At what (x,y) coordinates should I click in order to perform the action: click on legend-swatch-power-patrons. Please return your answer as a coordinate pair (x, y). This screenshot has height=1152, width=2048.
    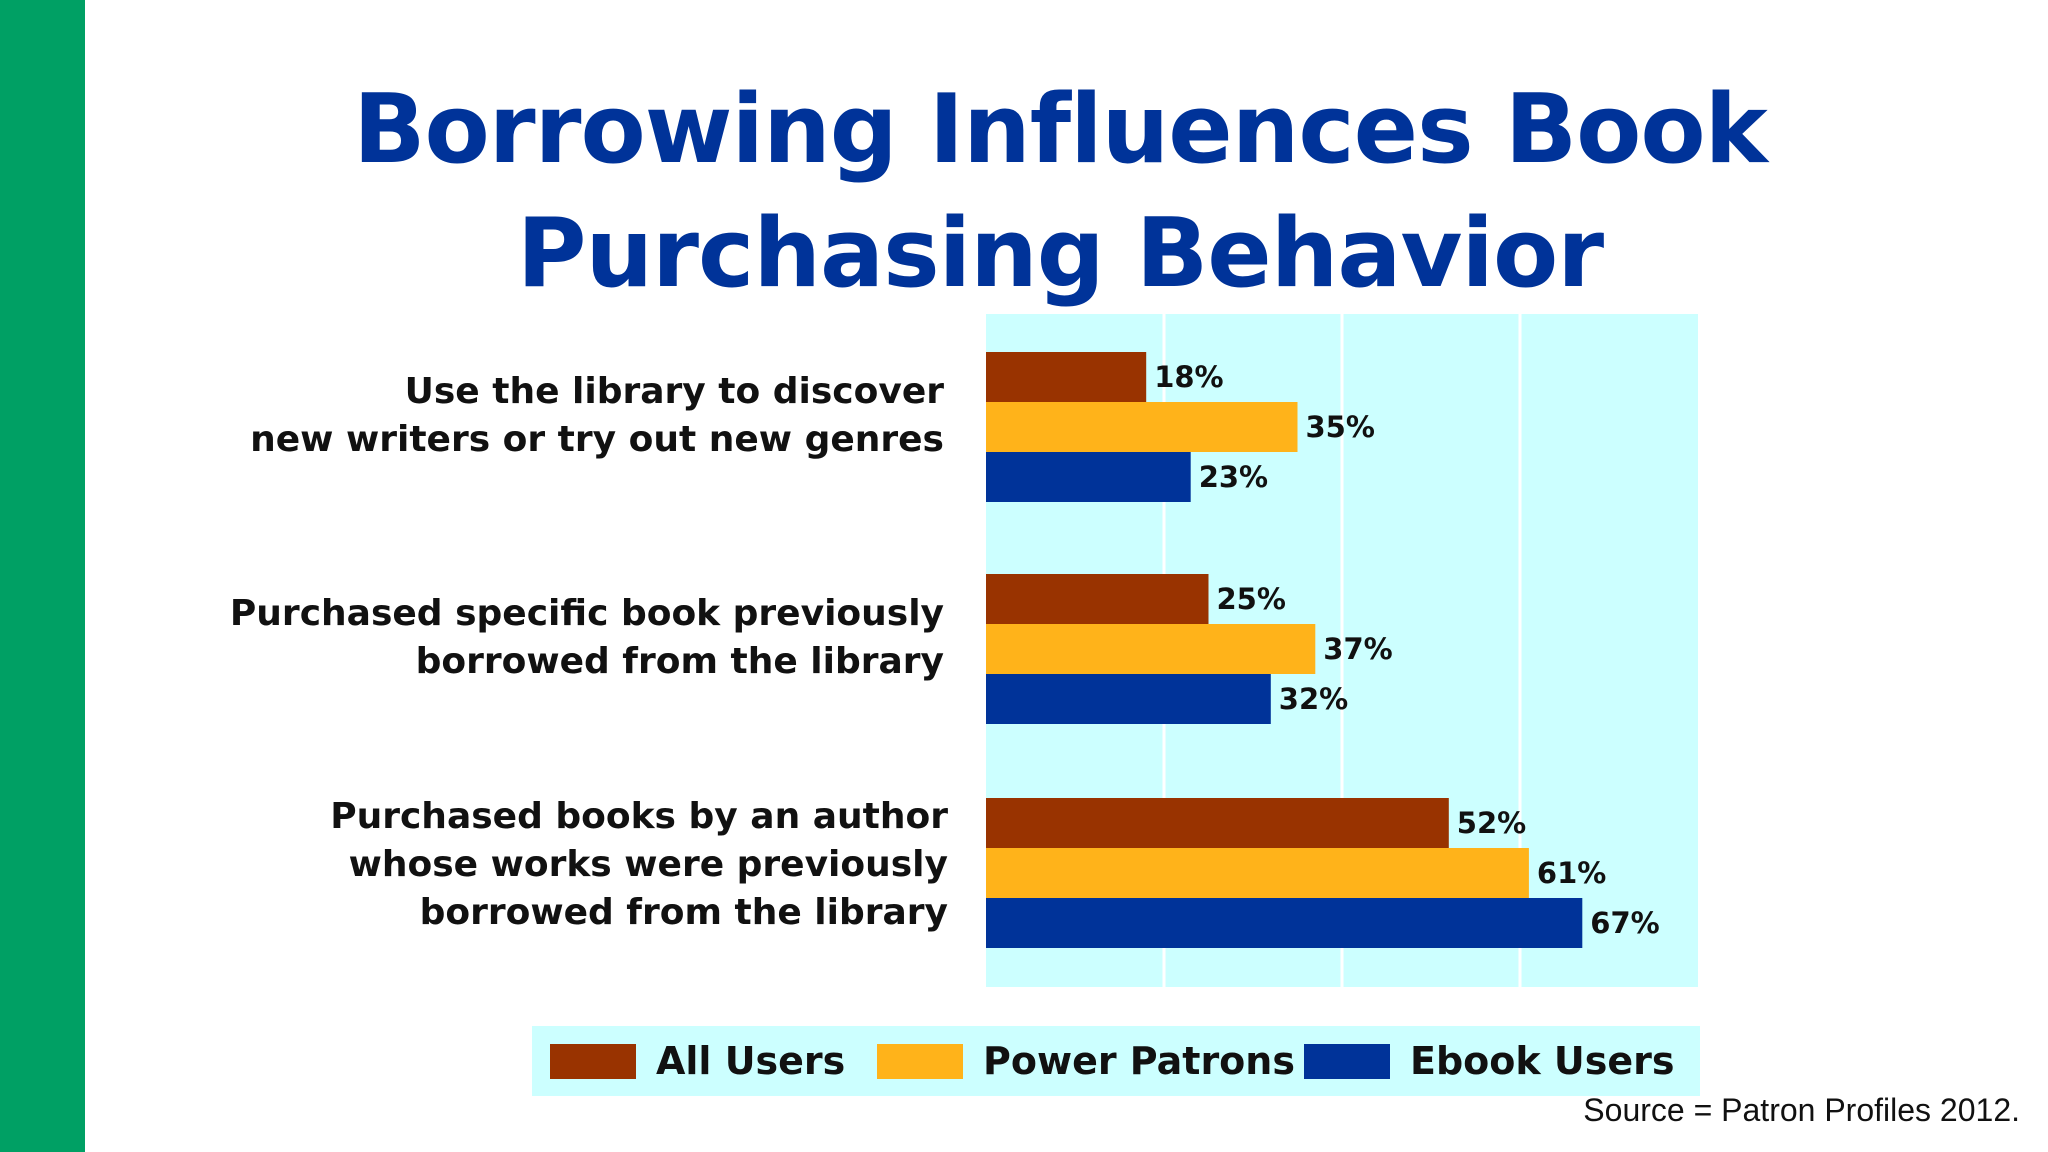
    Looking at the image, I should click on (920, 1061).